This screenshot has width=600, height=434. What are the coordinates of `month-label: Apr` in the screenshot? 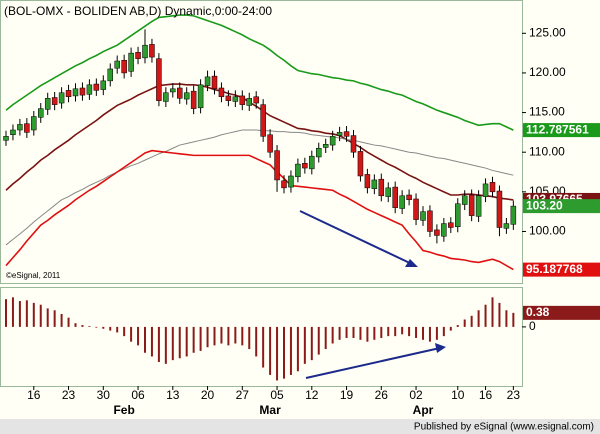 It's located at (423, 410).